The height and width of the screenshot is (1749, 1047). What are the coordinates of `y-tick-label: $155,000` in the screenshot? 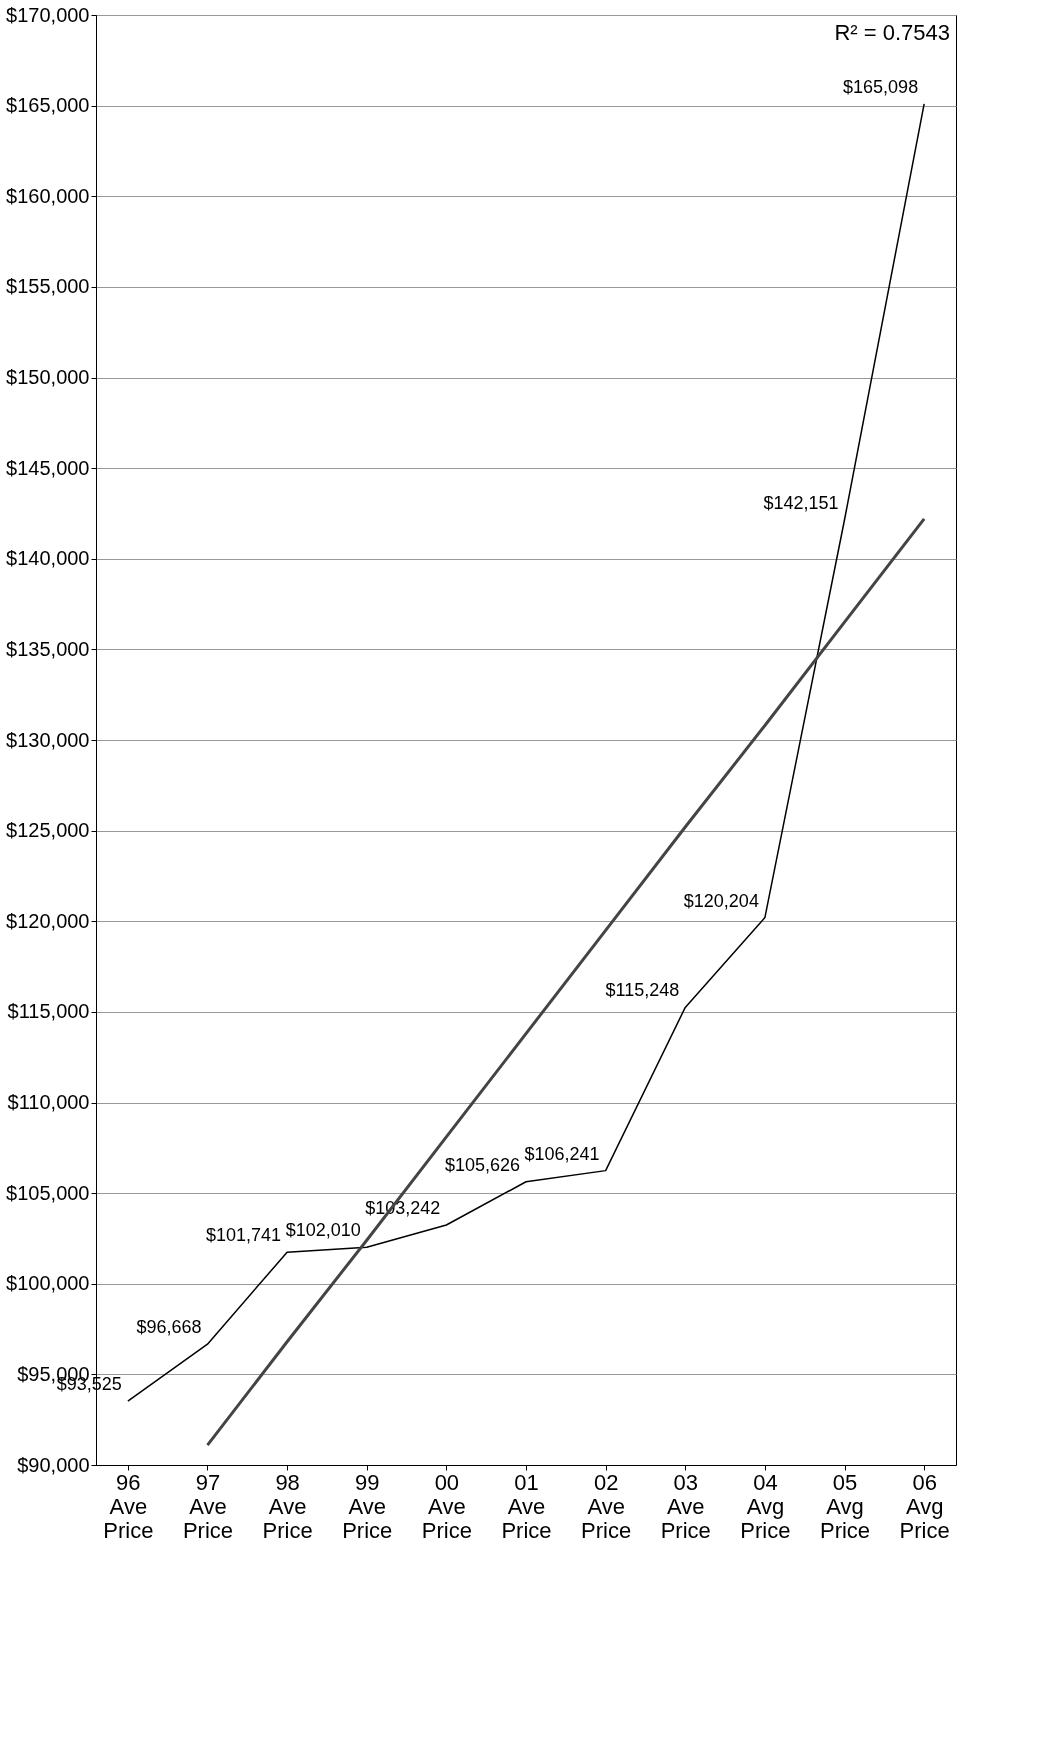 It's located at (48, 286).